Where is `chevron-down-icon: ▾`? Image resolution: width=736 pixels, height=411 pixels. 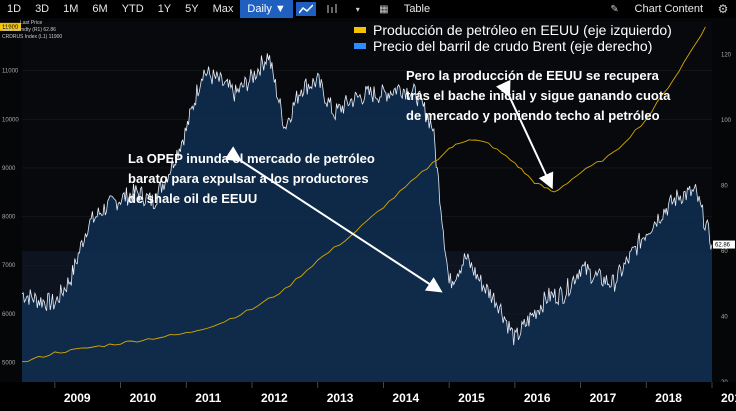 chevron-down-icon: ▾ is located at coordinates (357, 9).